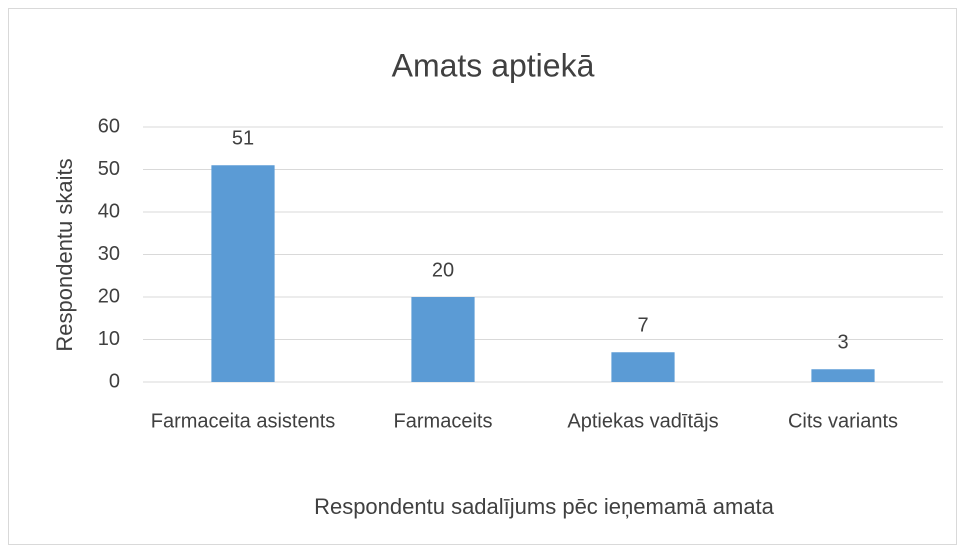 This screenshot has height=553, width=965. What do you see at coordinates (493, 65) in the screenshot?
I see `chart-title: Amats aptiekā` at bounding box center [493, 65].